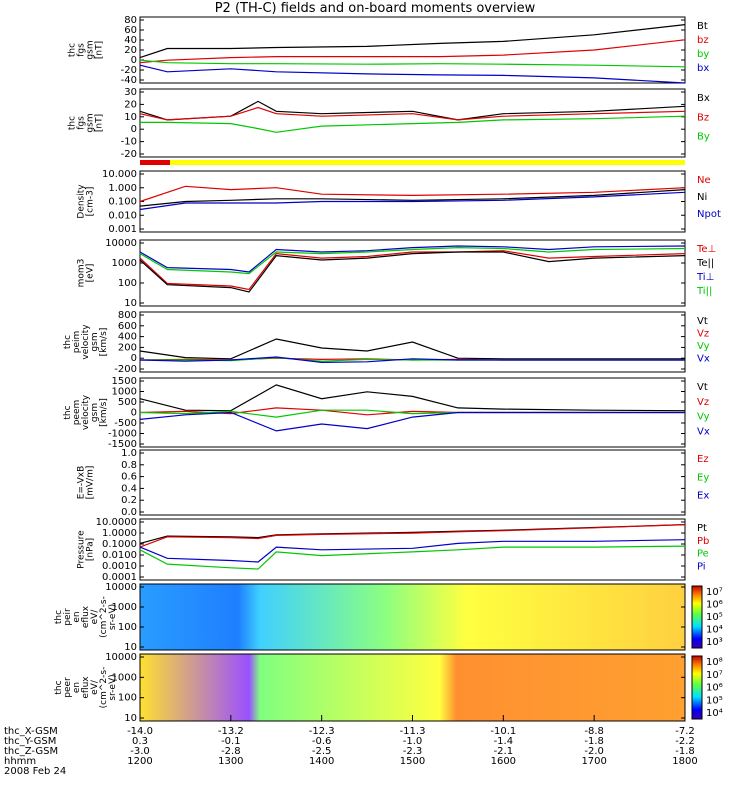 This screenshot has height=800, width=750. What do you see at coordinates (231, 741) in the screenshot?
I see `footer-value: -0.1` at bounding box center [231, 741].